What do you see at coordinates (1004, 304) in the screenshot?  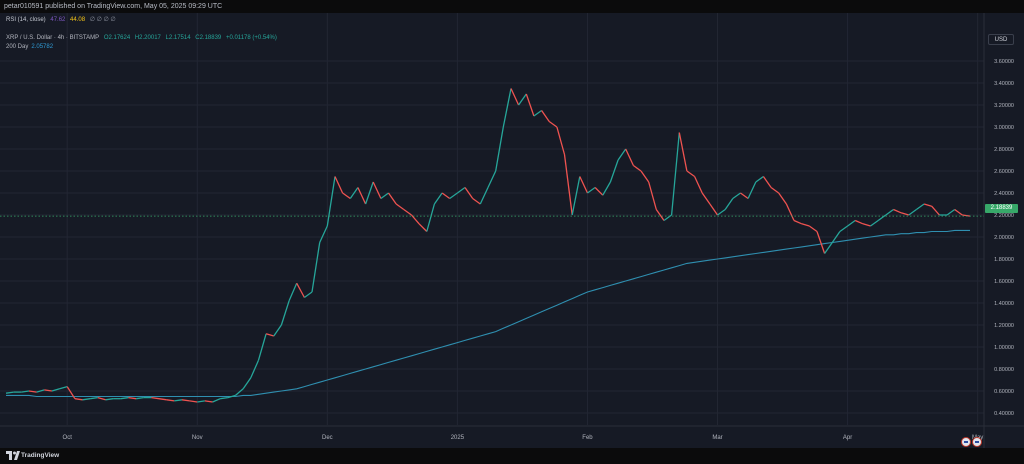 I see `y-tick-label: 1.40000` at bounding box center [1004, 304].